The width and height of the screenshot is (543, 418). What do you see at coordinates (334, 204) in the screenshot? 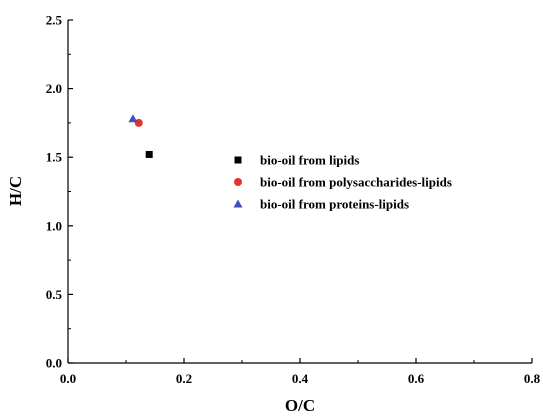
I see `legend-label: bio-oil from proteins-lipids` at bounding box center [334, 204].